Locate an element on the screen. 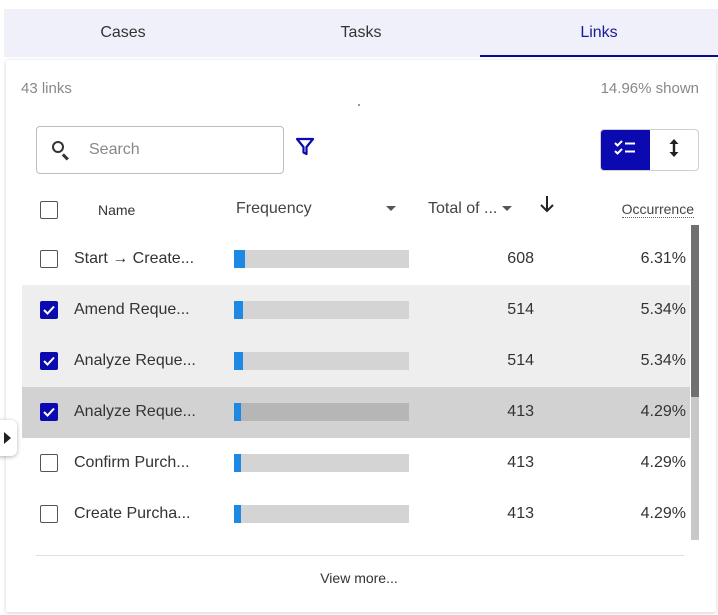  table-row: Start → Create... 608 6.31% is located at coordinates (356, 259).